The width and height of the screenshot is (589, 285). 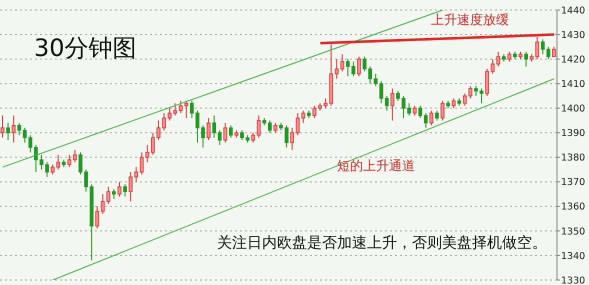 What do you see at coordinates (376, 166) in the screenshot?
I see `annotation: 短的上升通道` at bounding box center [376, 166].